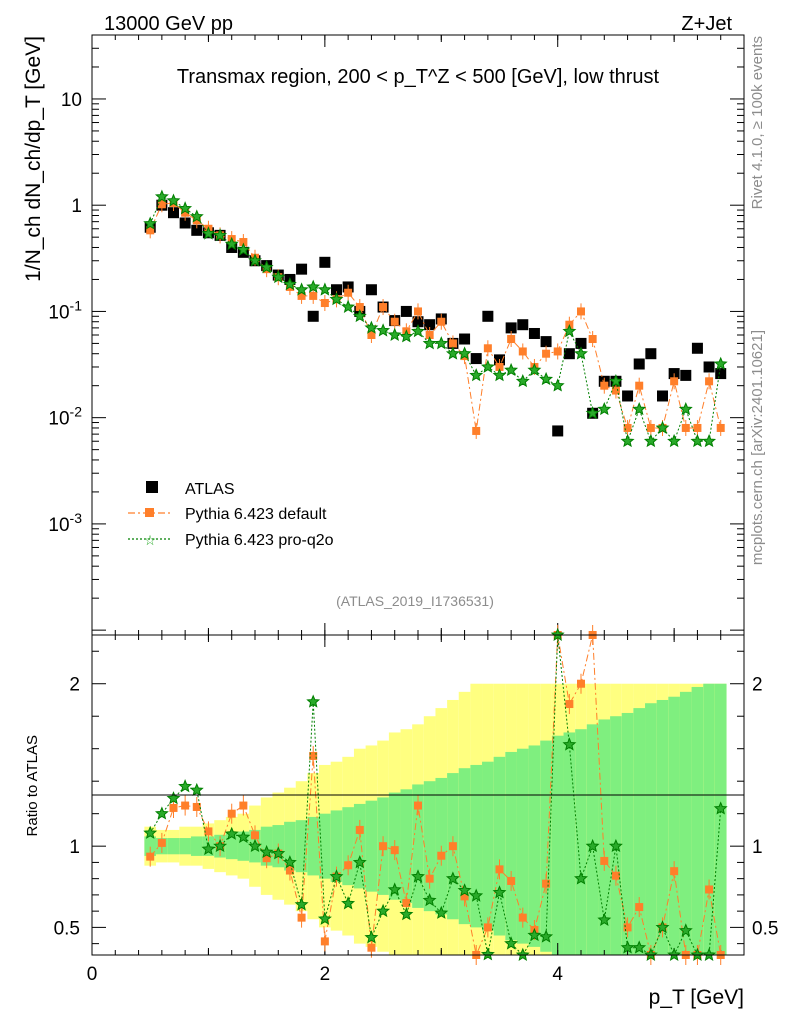 The image size is (786, 1024). I want to click on y-axis-label: 1/N_ch dN_ch/dp_T [GeV], so click(33, 159).